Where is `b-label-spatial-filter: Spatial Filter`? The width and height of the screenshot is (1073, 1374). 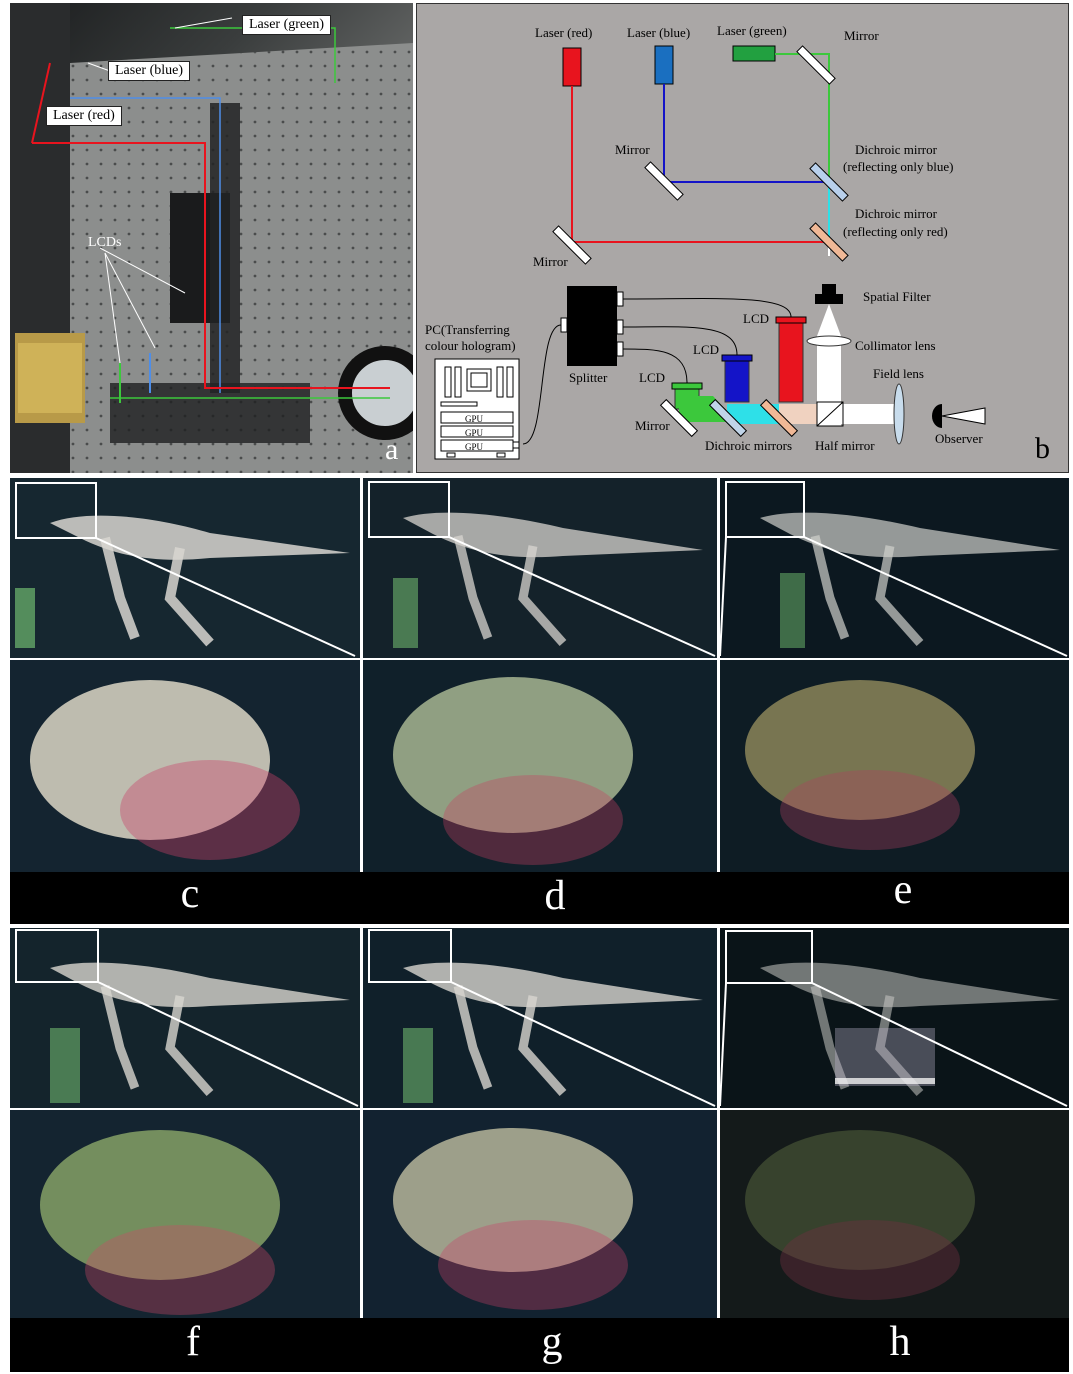
b-label-spatial-filter: Spatial Filter is located at coordinates (897, 296).